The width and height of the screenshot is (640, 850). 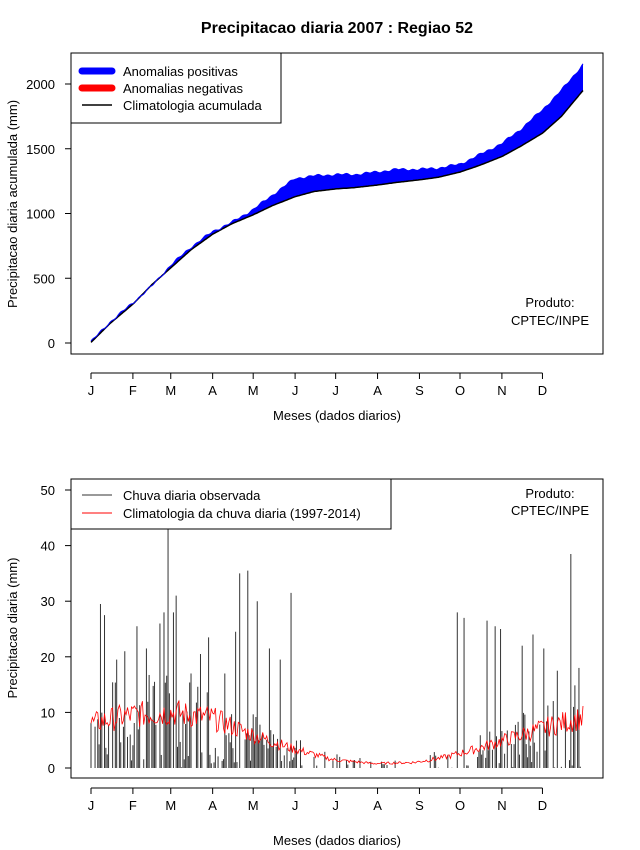 I want to click on panel2-y-tick-label: 20, so click(x=48, y=657).